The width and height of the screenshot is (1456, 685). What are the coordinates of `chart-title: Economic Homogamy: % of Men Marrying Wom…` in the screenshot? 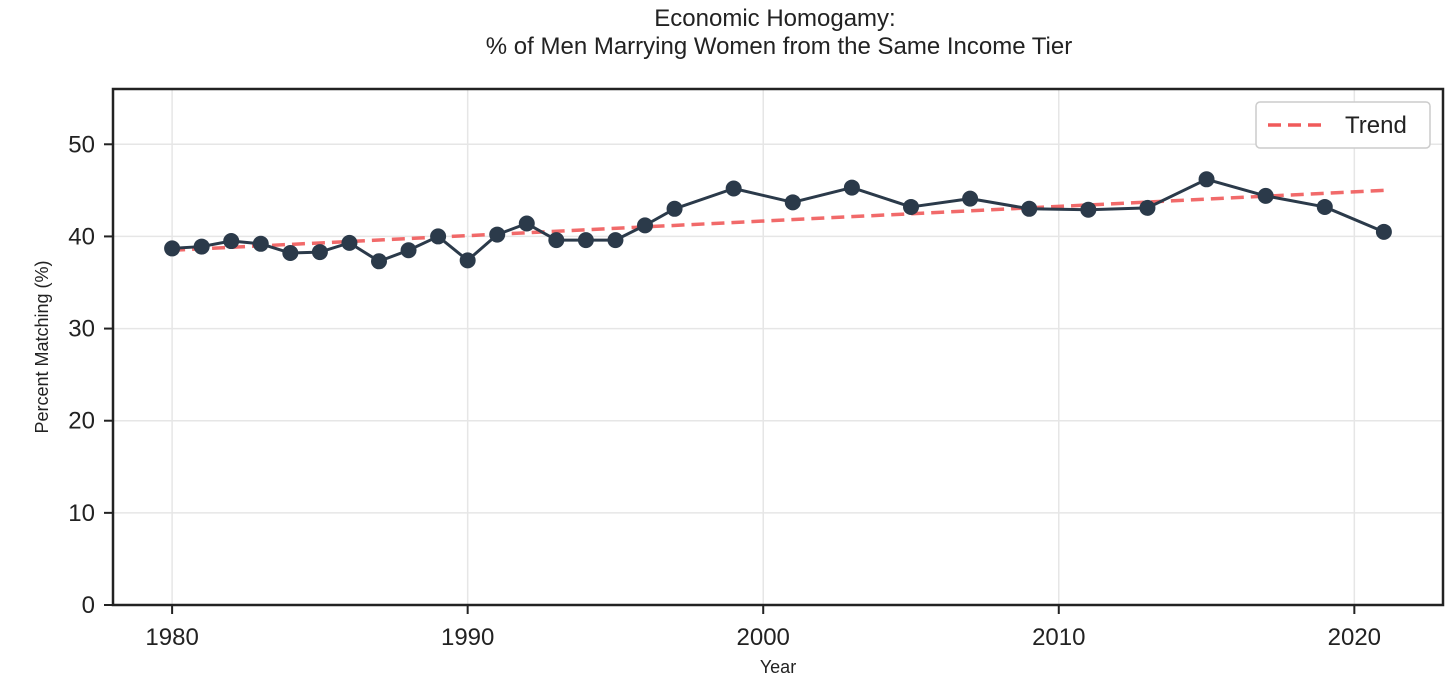 It's located at (779, 32).